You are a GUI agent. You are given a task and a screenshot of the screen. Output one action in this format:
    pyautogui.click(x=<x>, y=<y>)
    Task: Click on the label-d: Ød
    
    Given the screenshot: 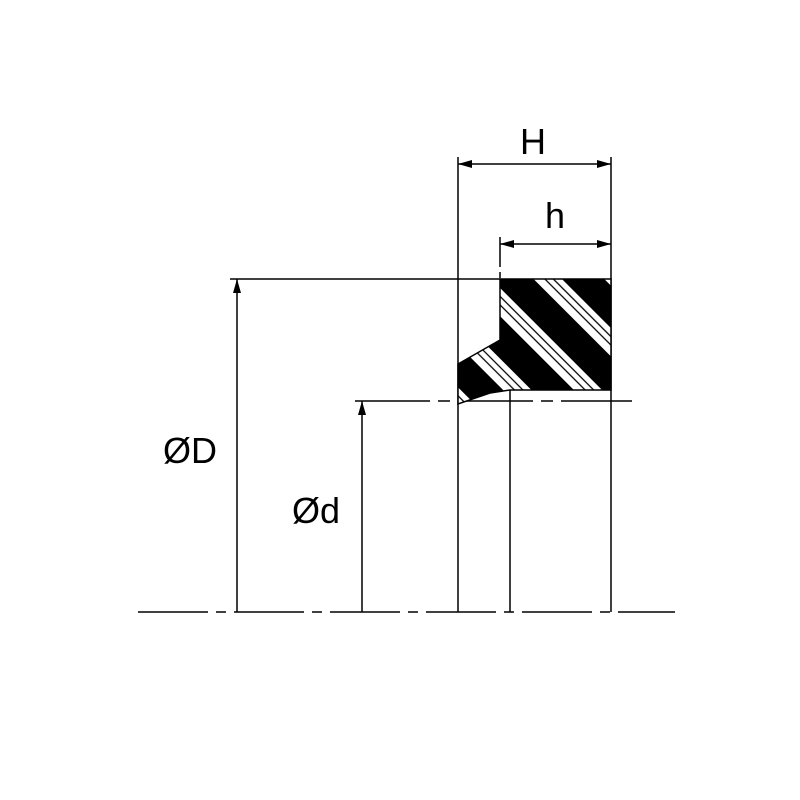 What is the action you would take?
    pyautogui.click(x=316, y=510)
    